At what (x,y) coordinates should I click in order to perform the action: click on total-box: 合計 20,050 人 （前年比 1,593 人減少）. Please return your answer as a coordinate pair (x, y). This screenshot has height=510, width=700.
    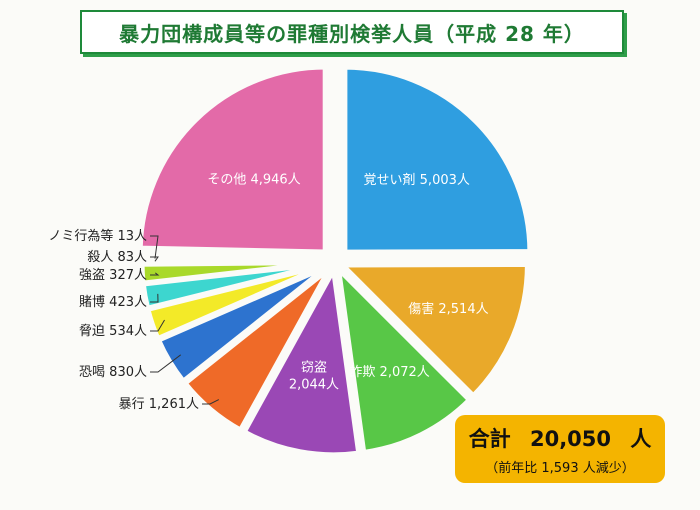
    Looking at the image, I should click on (560, 449).